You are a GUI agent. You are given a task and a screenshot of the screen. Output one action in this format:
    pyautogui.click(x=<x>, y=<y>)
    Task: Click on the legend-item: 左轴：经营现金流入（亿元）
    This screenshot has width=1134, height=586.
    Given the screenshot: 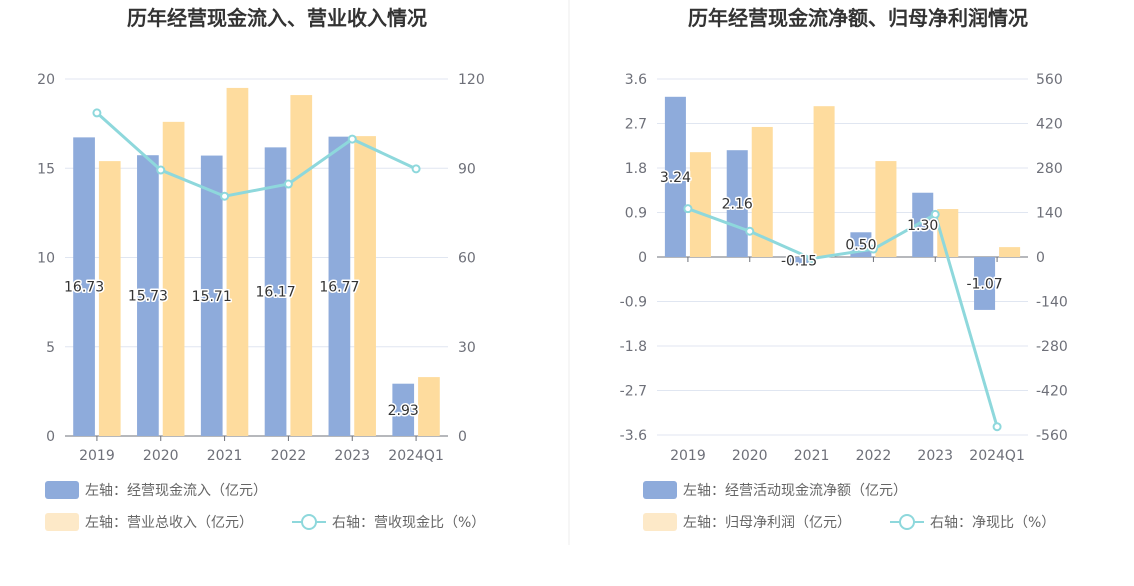 What is the action you would take?
    pyautogui.click(x=156, y=490)
    